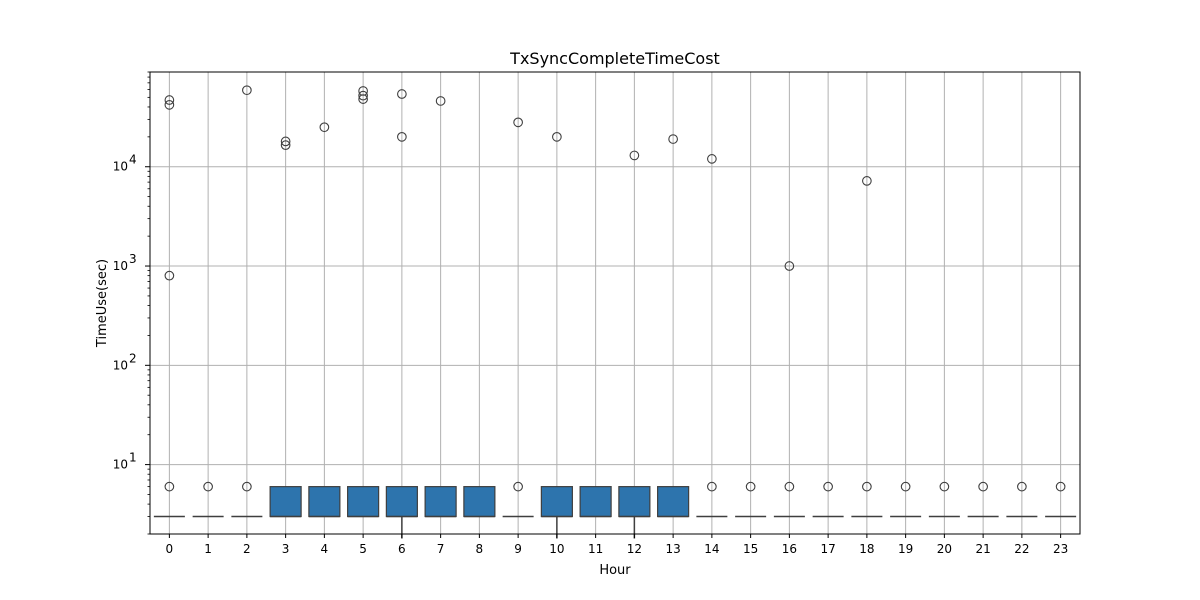 The width and height of the screenshot is (1200, 600). I want to click on y-axis-label: TimeUse(sec), so click(102, 303).